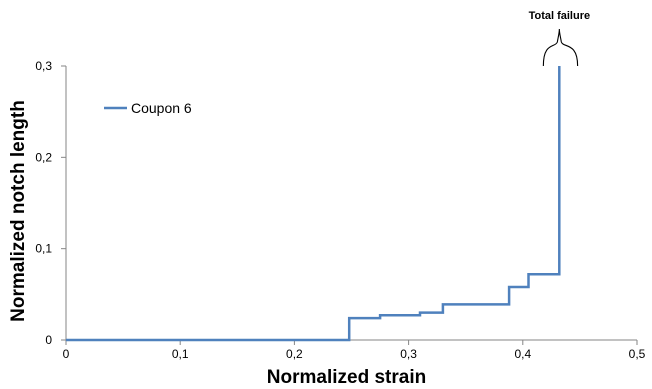 The image size is (652, 389). What do you see at coordinates (66, 354) in the screenshot?
I see `x-tick-label: 0` at bounding box center [66, 354].